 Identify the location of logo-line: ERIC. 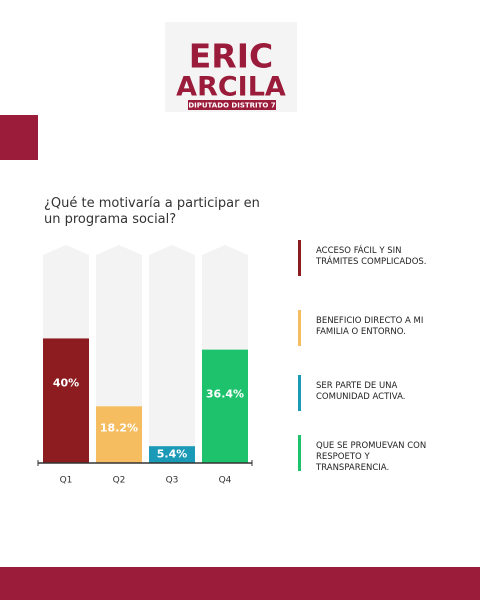
(231, 56).